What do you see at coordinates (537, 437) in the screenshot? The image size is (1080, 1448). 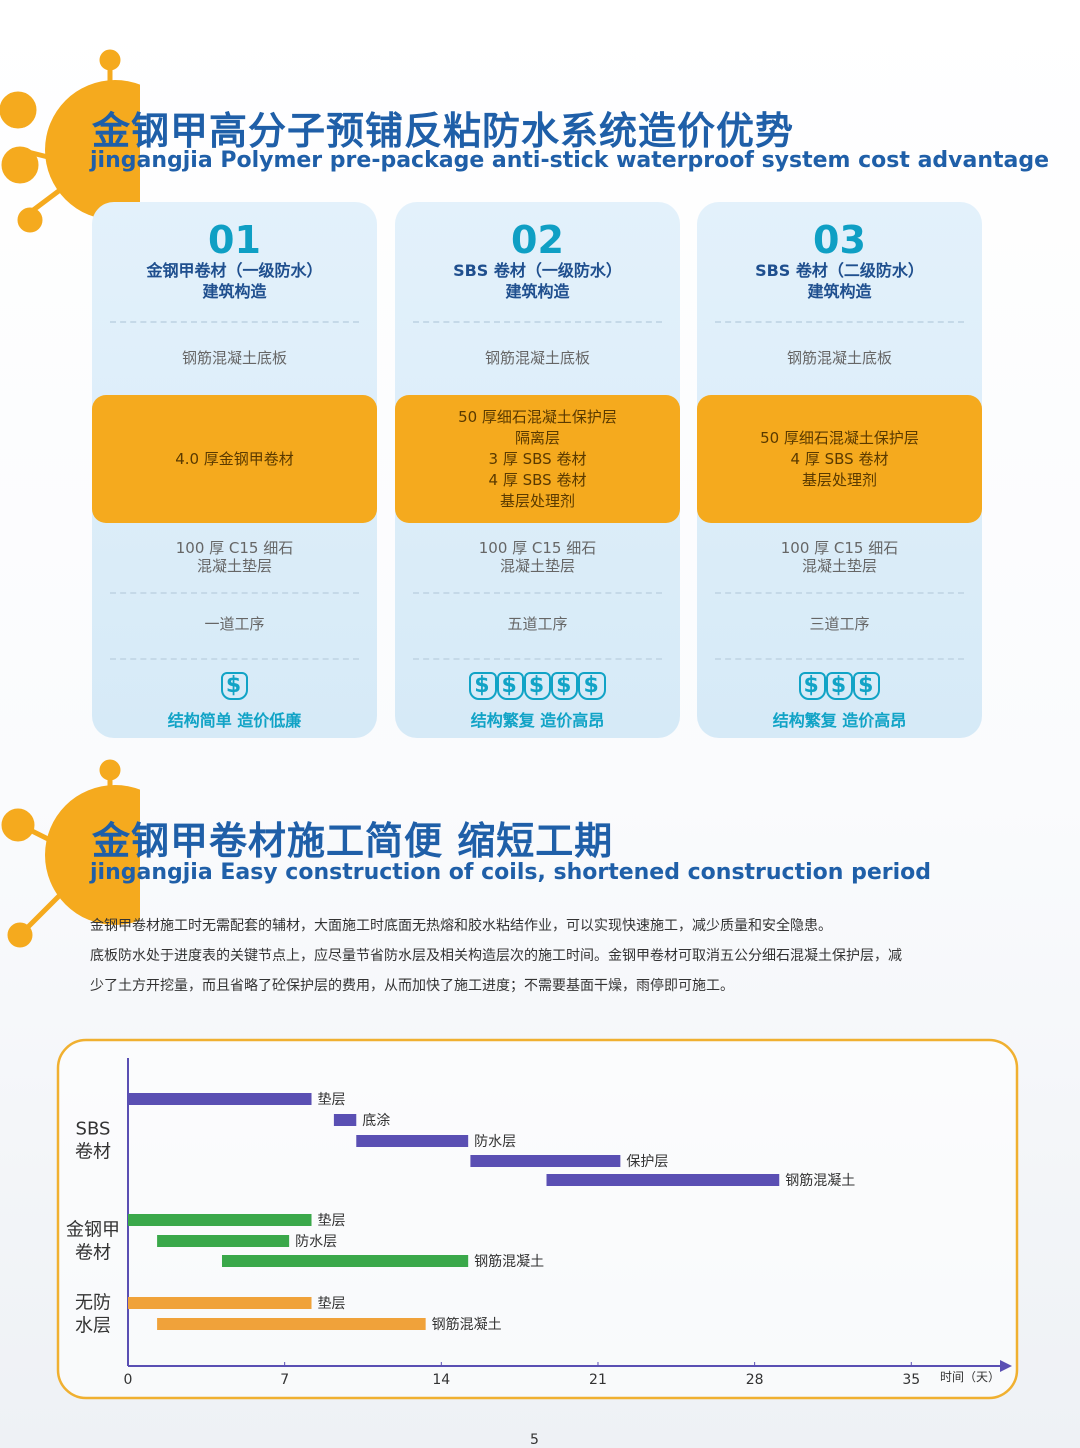 I see `highlight-line: 隔离层` at bounding box center [537, 437].